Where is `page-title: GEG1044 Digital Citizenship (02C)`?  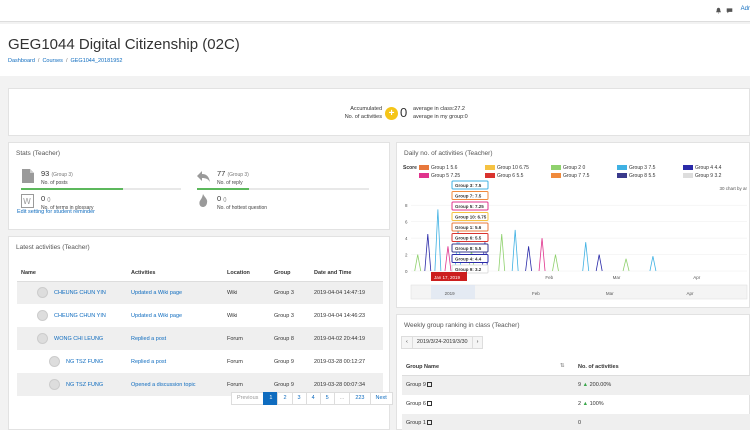
page-title: GEG1044 Digital Citizenship (02C) is located at coordinates (124, 44).